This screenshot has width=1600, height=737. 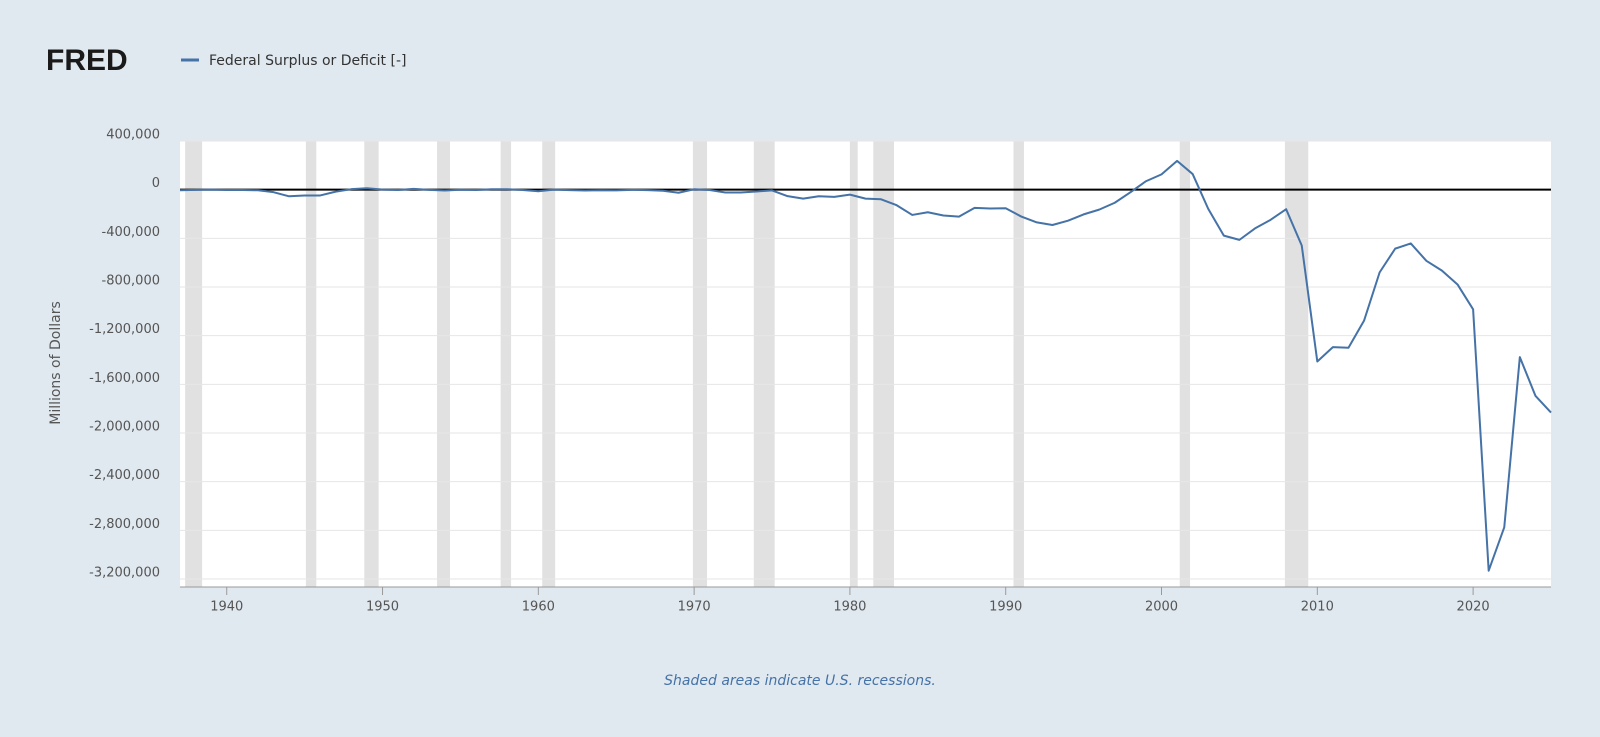 I want to click on y-tick-label: -3,200,000, so click(x=124, y=573).